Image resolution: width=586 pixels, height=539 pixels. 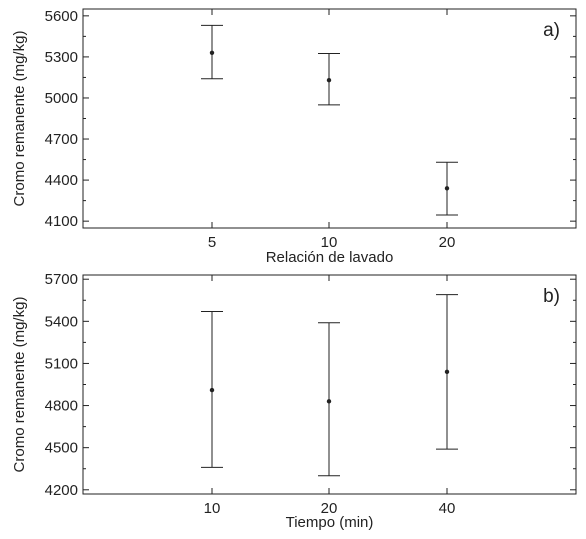 I want to click on x-tick-label: 5, so click(x=212, y=242).